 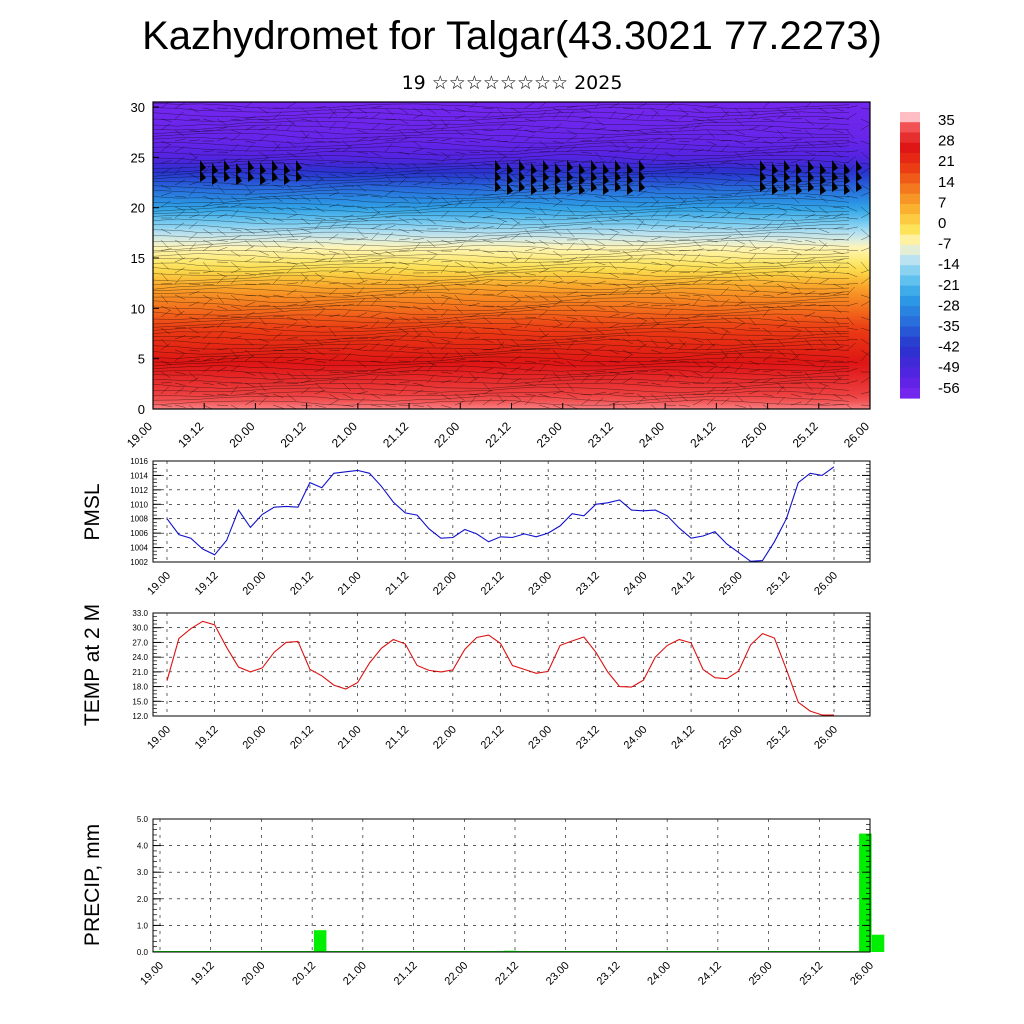 What do you see at coordinates (397, 584) in the screenshot?
I see `x-tick-label: 21.12` at bounding box center [397, 584].